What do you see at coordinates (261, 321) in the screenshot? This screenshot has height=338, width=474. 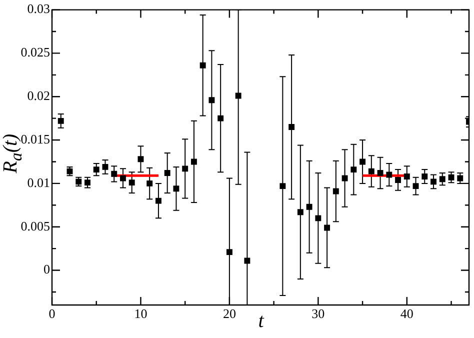 I see `x-axis-title: t` at bounding box center [261, 321].